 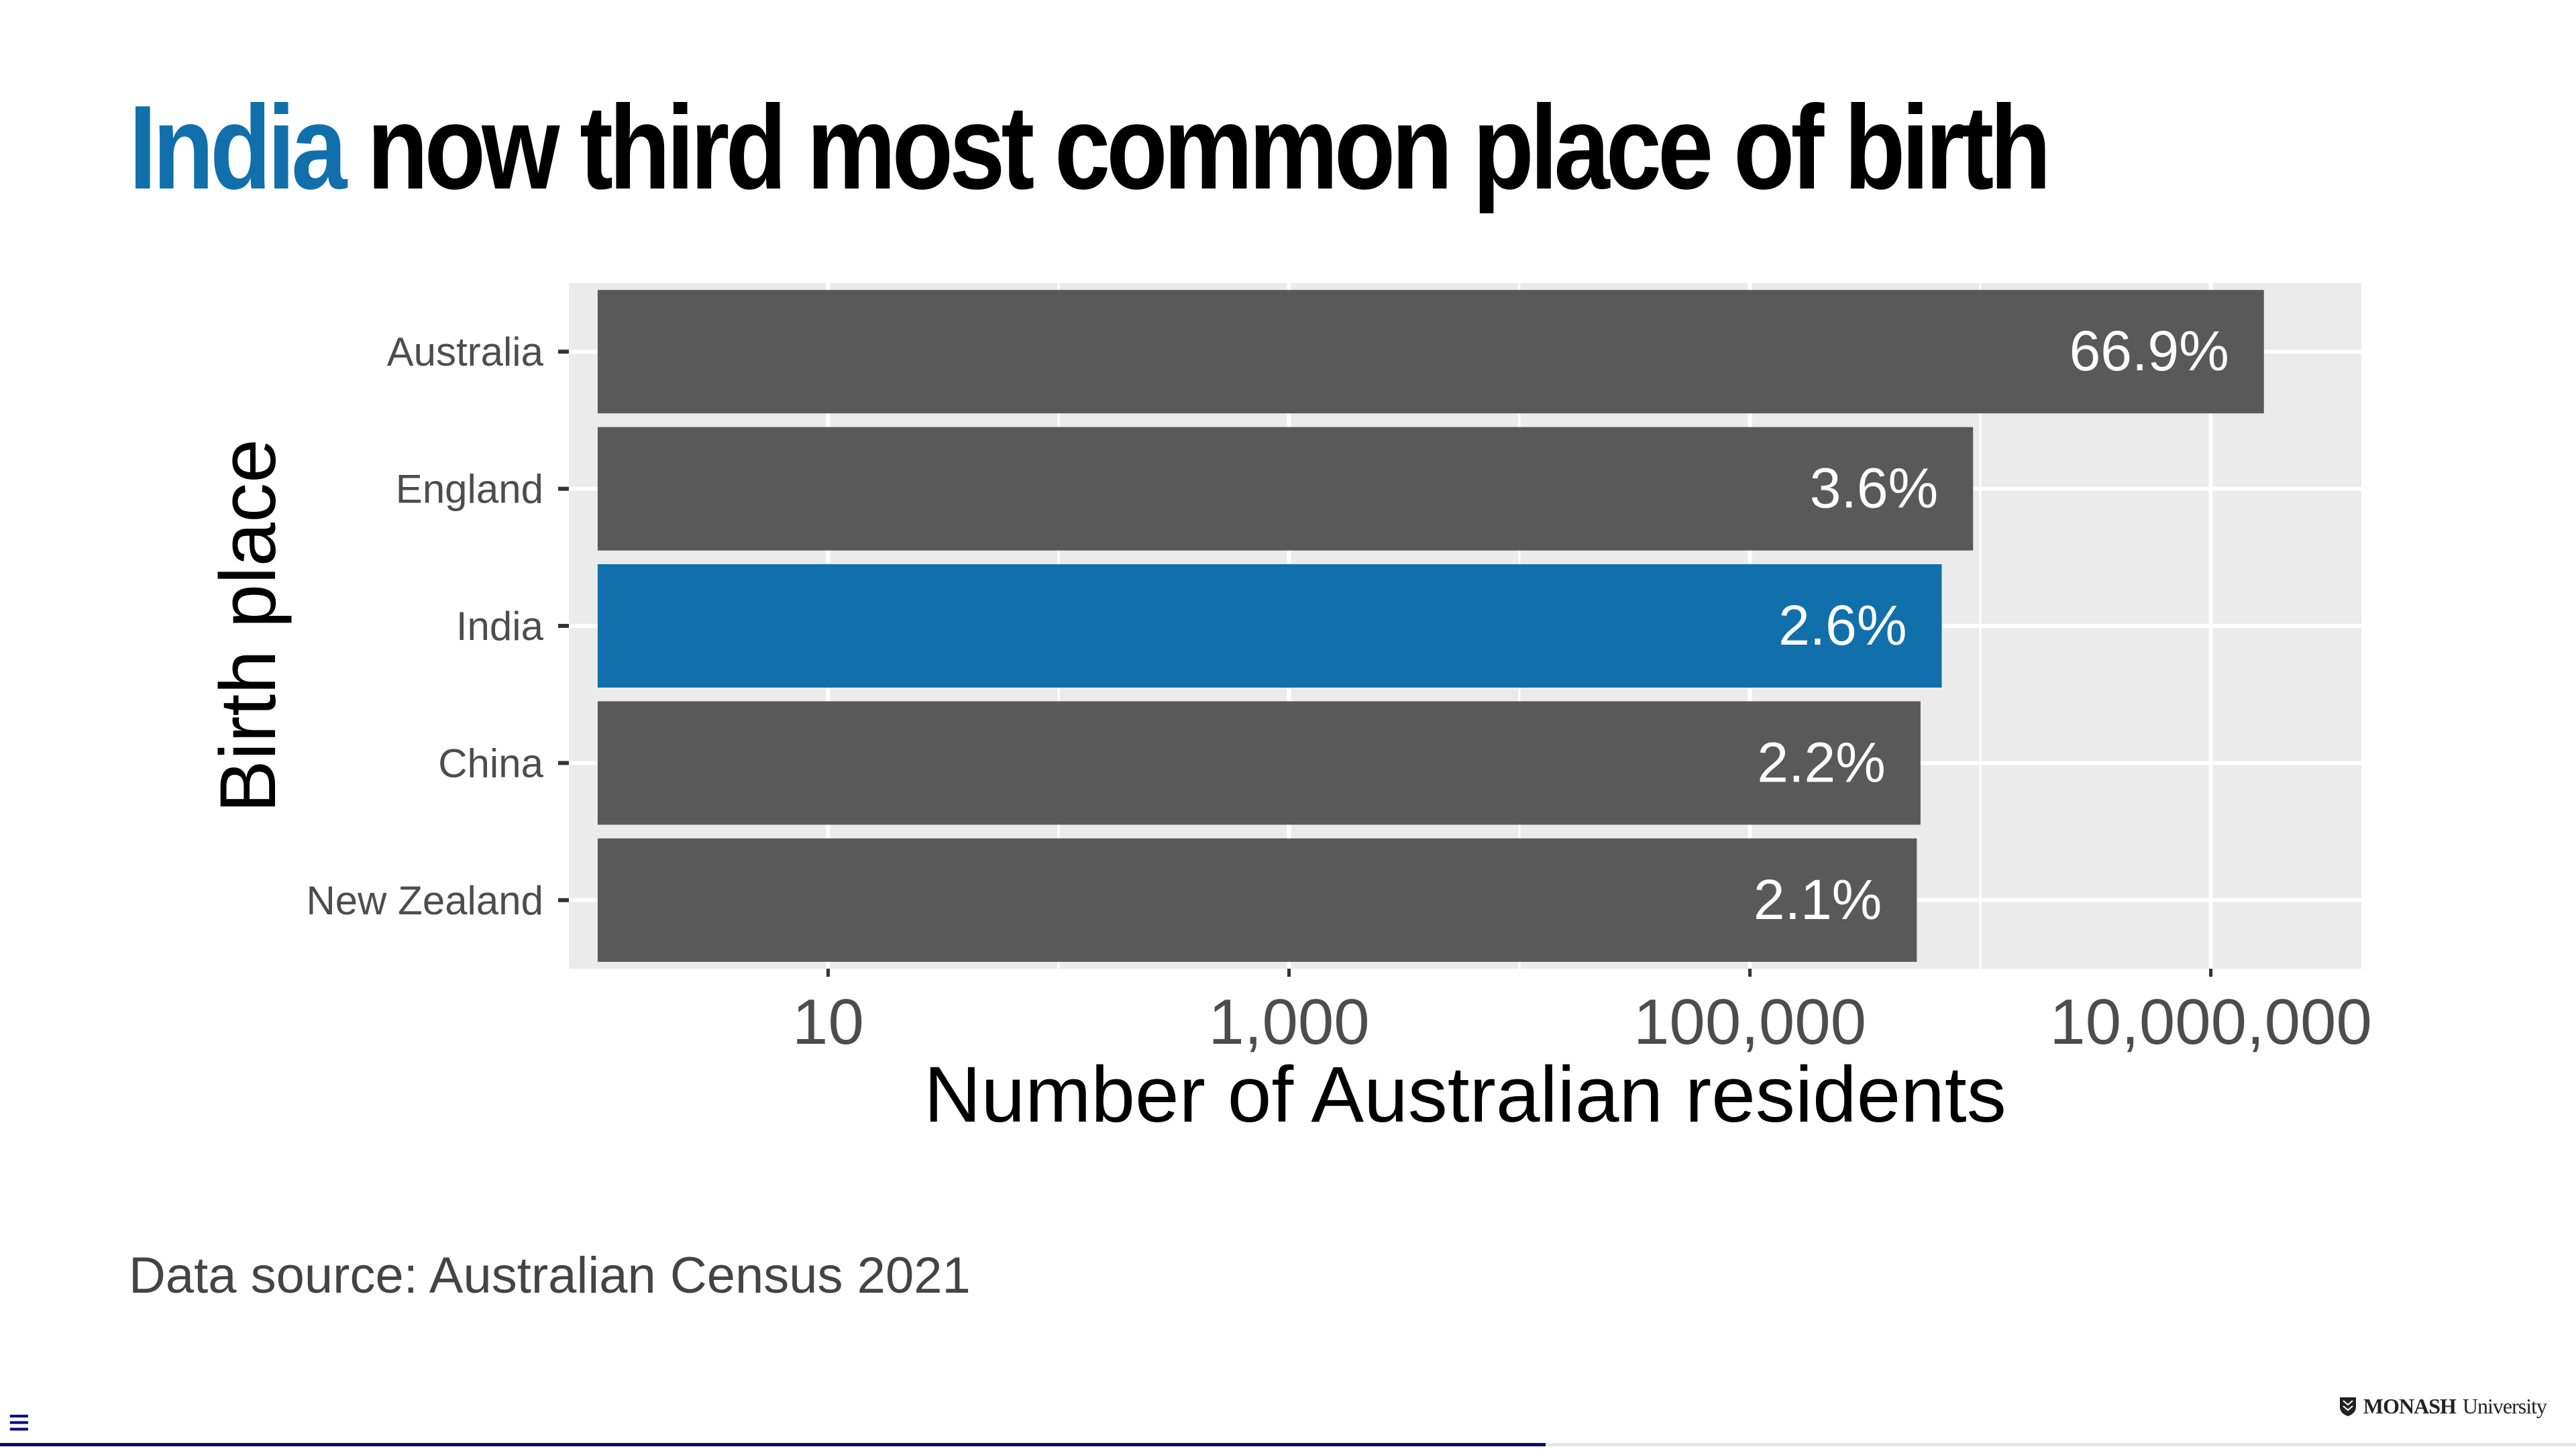 I want to click on bar-england, so click(x=1285, y=489).